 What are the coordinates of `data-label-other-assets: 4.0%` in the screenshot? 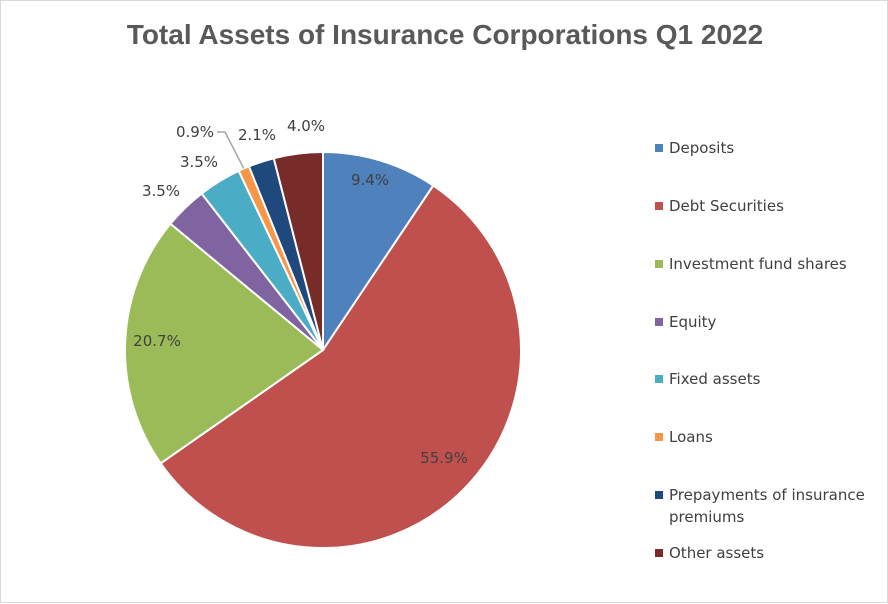 It's located at (306, 126).